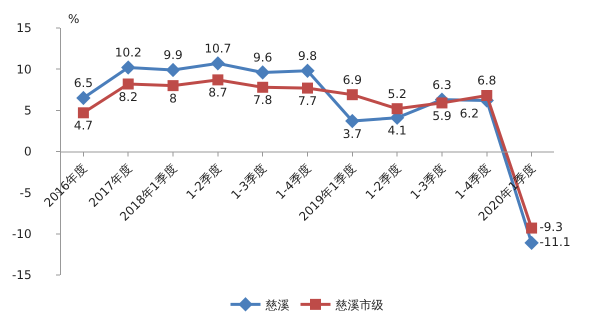 This screenshot has height=331, width=594. Describe the element at coordinates (22, 234) in the screenshot. I see `y-tick-label: -10` at that location.